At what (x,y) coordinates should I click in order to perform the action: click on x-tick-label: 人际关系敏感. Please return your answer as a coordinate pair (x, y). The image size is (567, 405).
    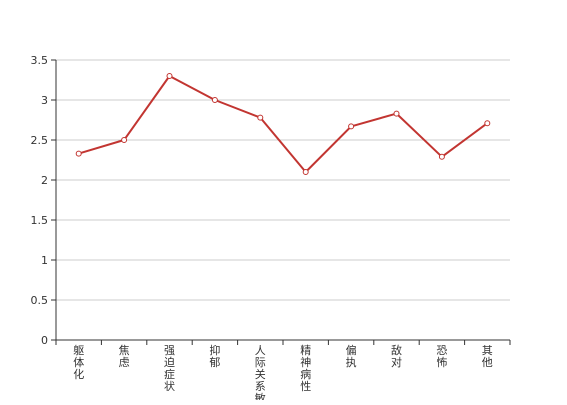
    Looking at the image, I should click on (260, 372).